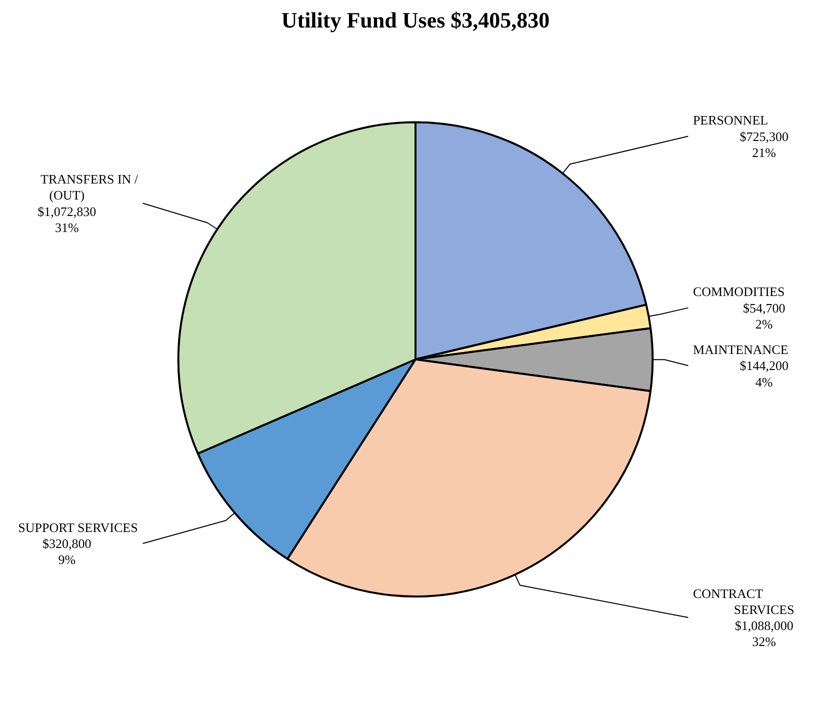 This screenshot has height=705, width=837. Describe the element at coordinates (764, 634) in the screenshot. I see `data-label: $1,088,000 32%` at that location.